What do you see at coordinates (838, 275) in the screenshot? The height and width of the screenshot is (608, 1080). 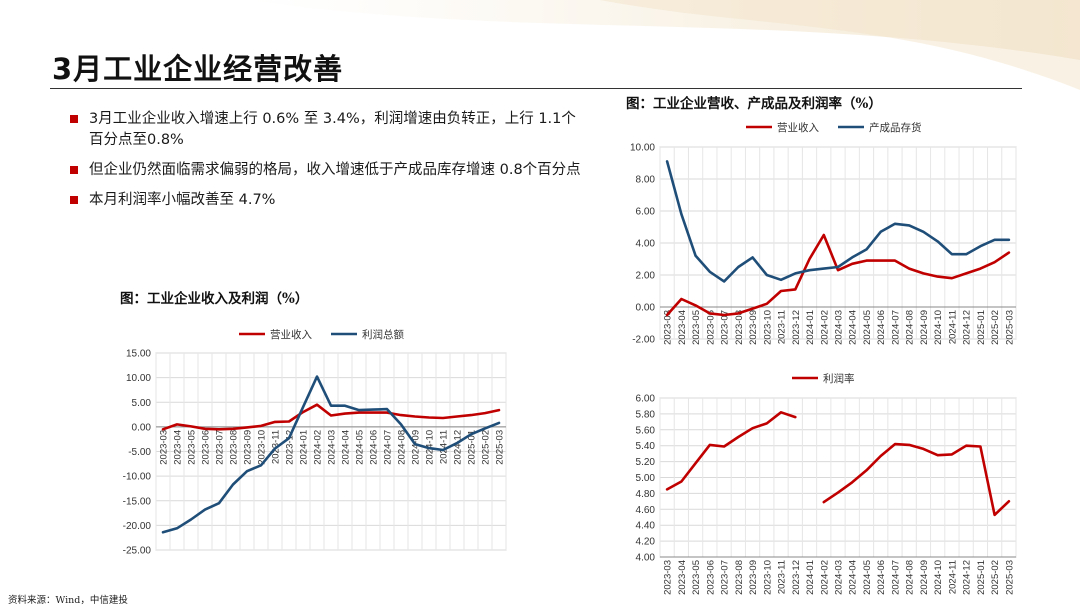 I see `series-line-营业收入` at bounding box center [838, 275].